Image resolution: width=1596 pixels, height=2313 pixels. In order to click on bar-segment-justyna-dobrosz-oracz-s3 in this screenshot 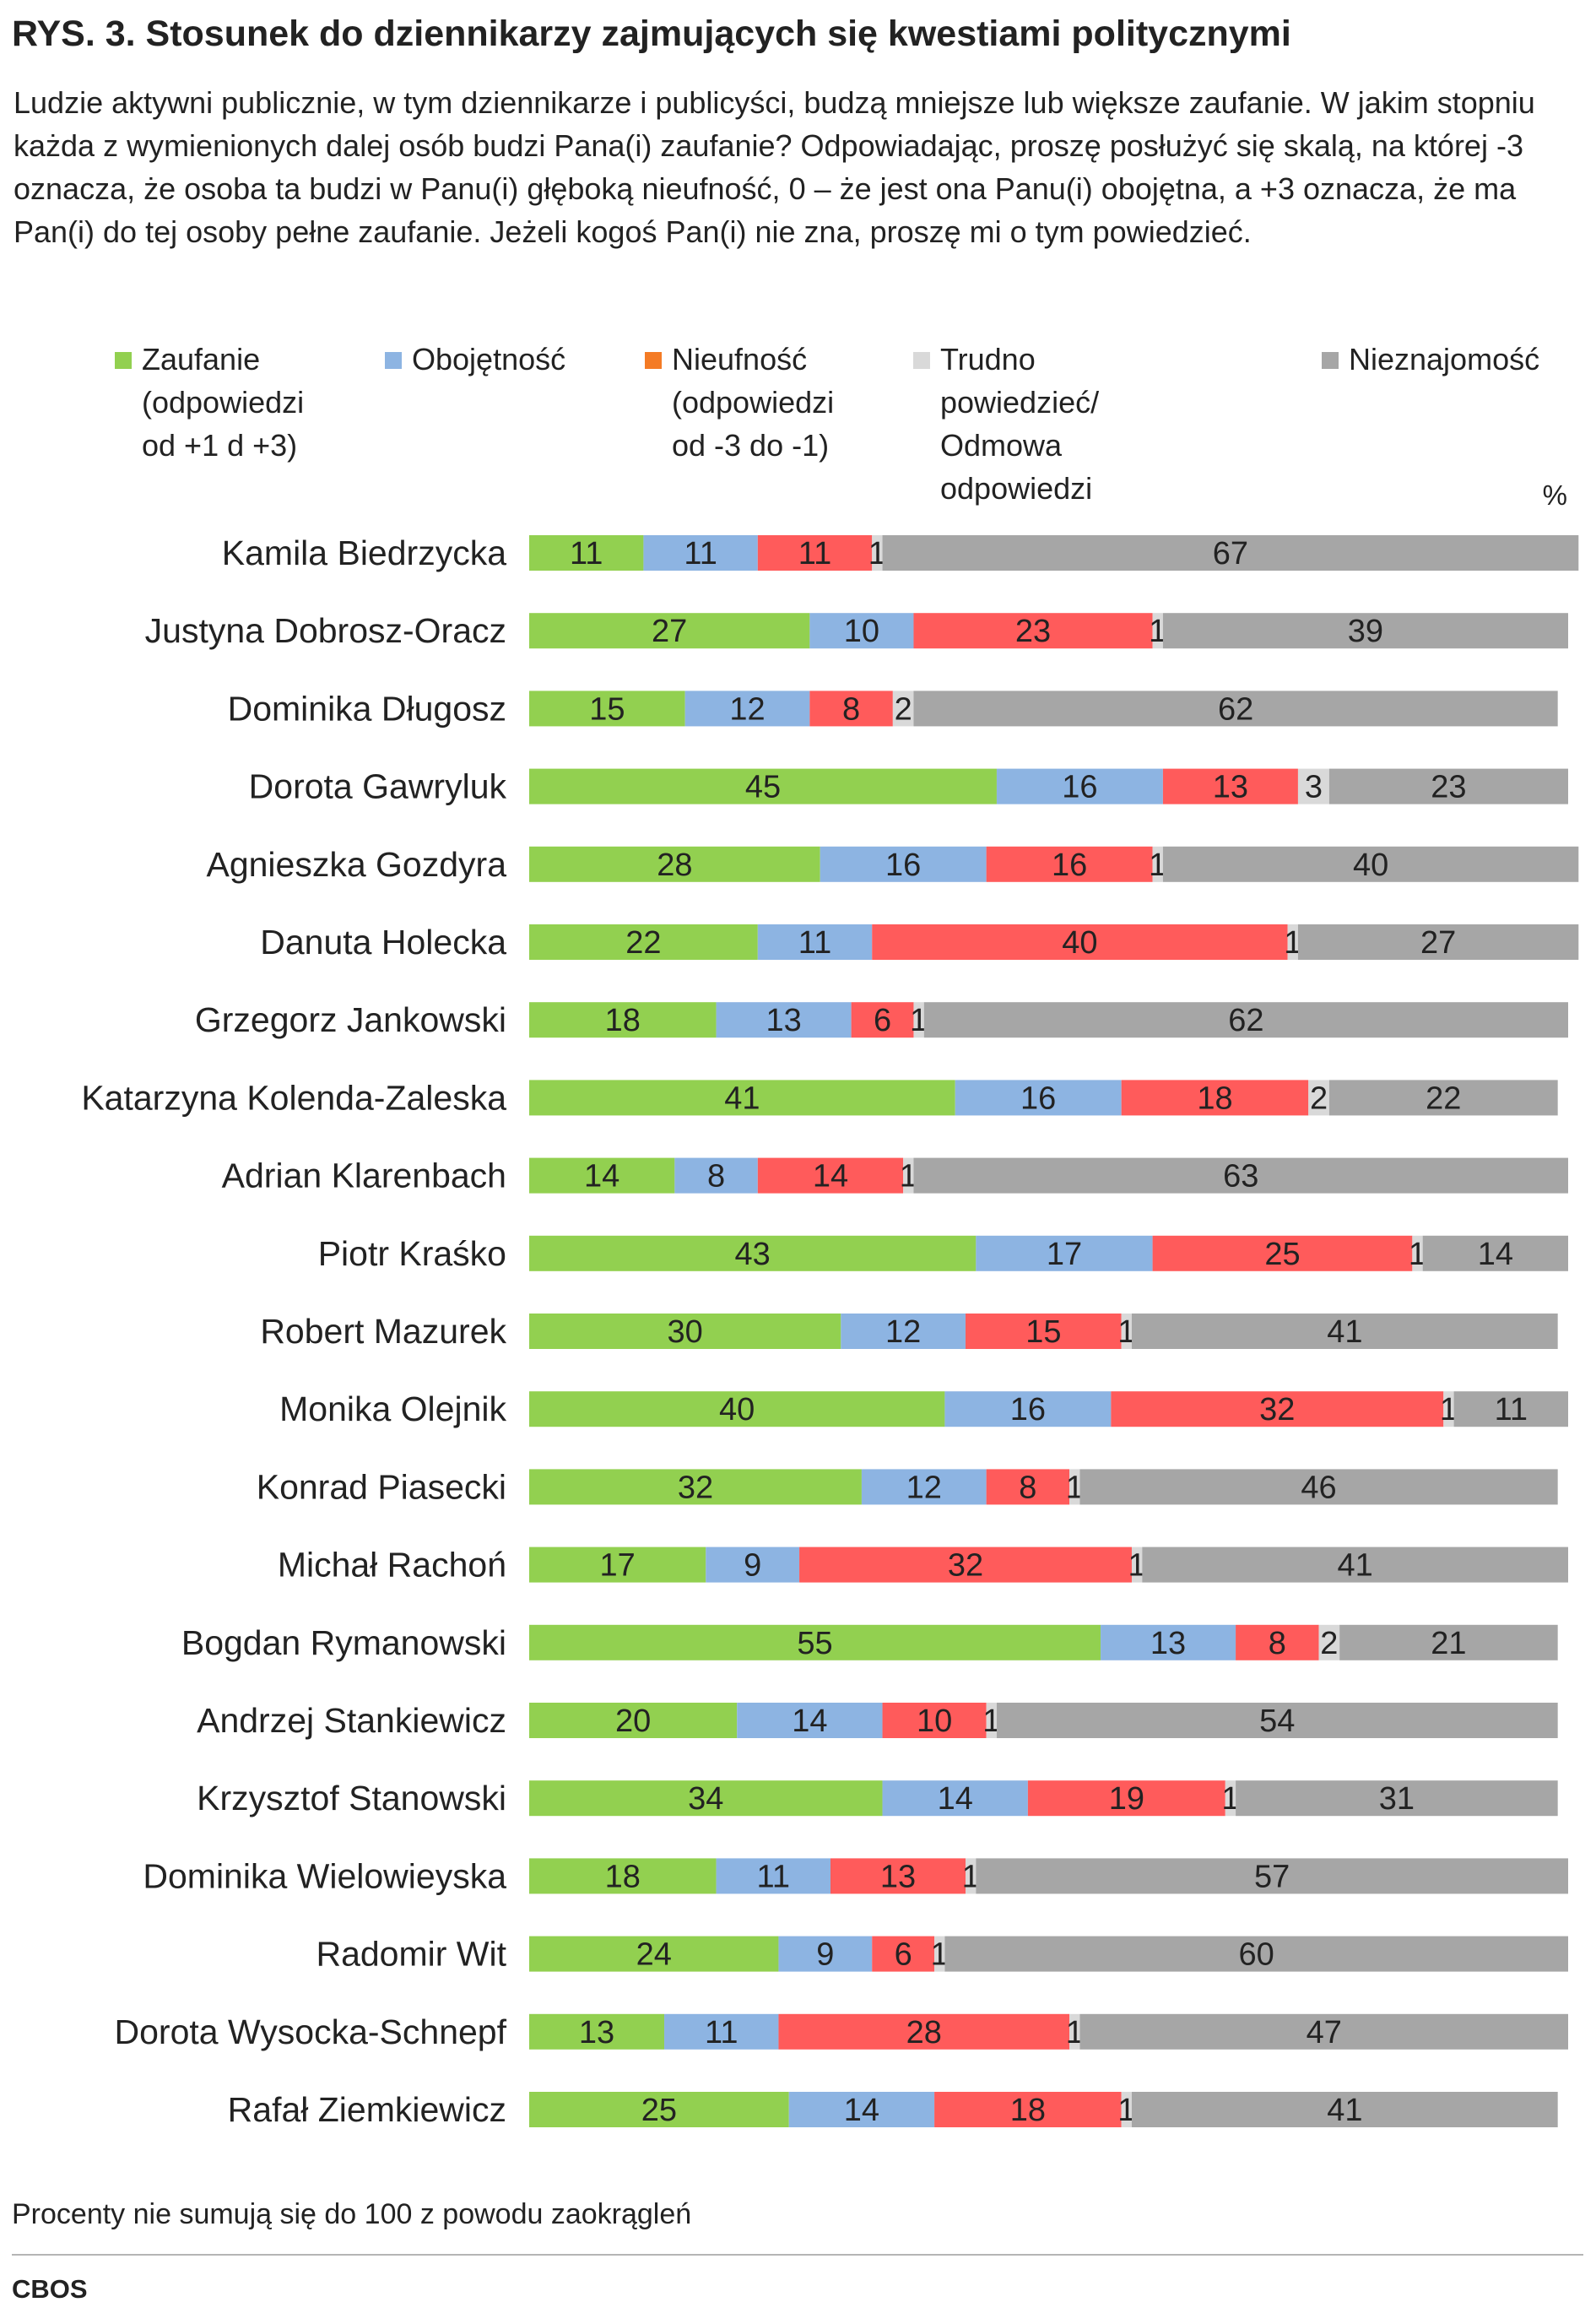, I will do `click(1157, 631)`.